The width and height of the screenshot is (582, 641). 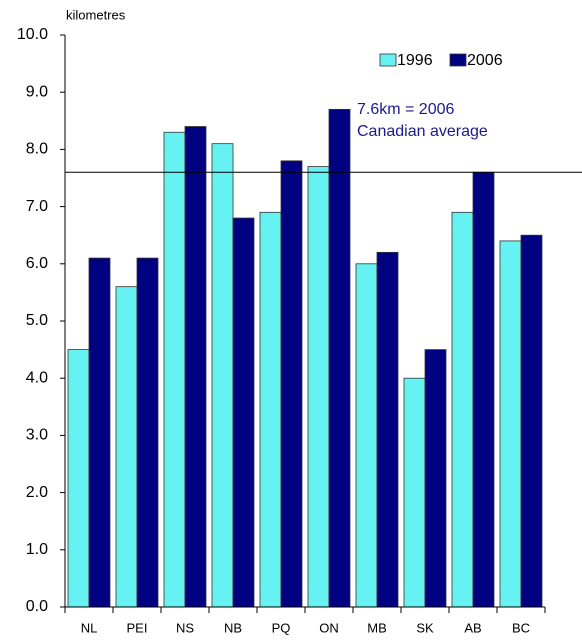 What do you see at coordinates (37, 492) in the screenshot?
I see `y-tick-label: 2.0` at bounding box center [37, 492].